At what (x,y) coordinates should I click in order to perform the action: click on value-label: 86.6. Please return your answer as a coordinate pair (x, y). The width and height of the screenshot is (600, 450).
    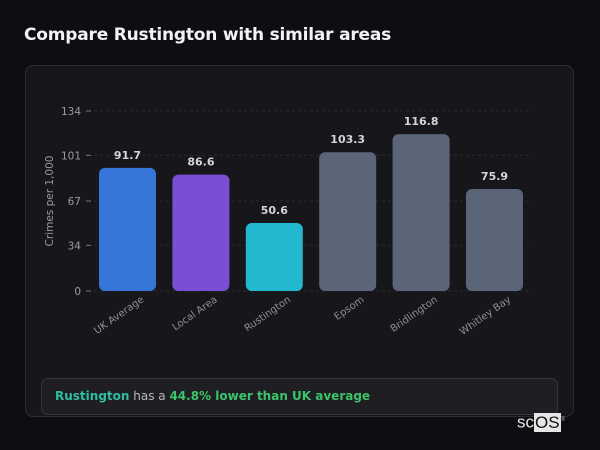
    Looking at the image, I should click on (200, 162).